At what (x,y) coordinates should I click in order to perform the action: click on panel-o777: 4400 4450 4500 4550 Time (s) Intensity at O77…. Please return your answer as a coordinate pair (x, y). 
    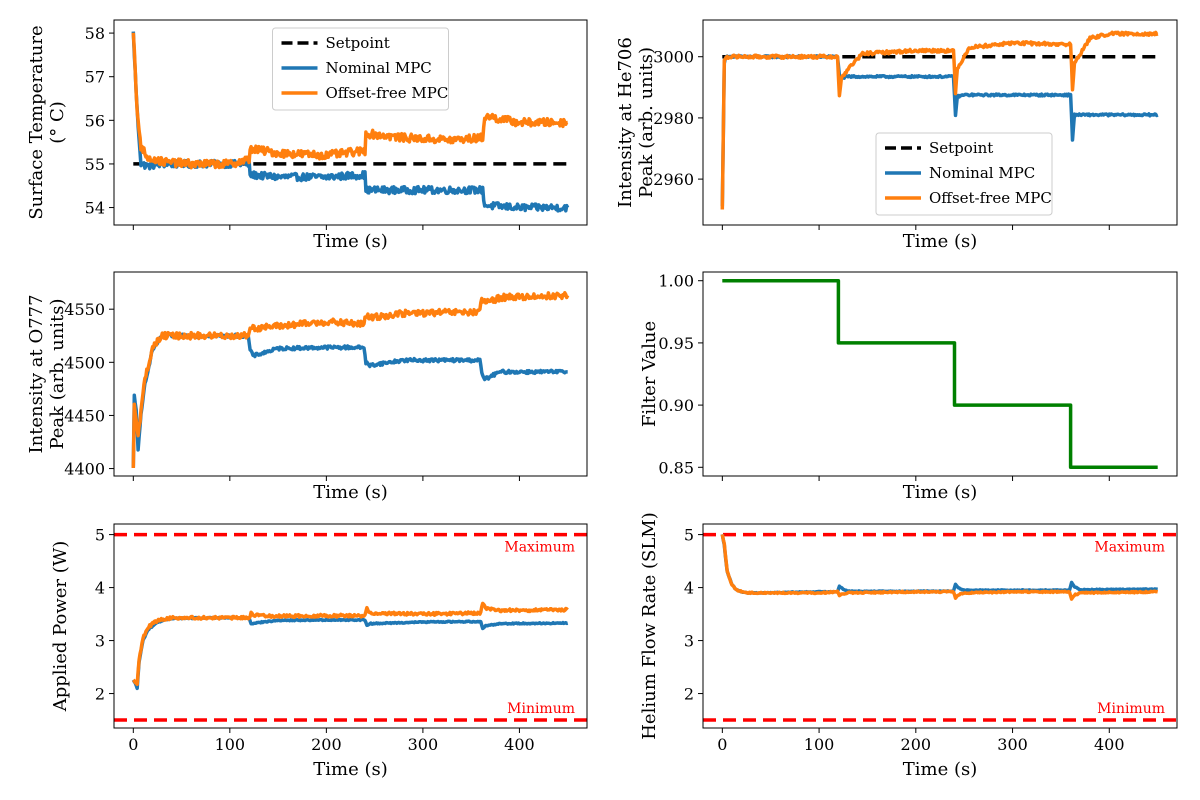
    Looking at the image, I should click on (307, 387).